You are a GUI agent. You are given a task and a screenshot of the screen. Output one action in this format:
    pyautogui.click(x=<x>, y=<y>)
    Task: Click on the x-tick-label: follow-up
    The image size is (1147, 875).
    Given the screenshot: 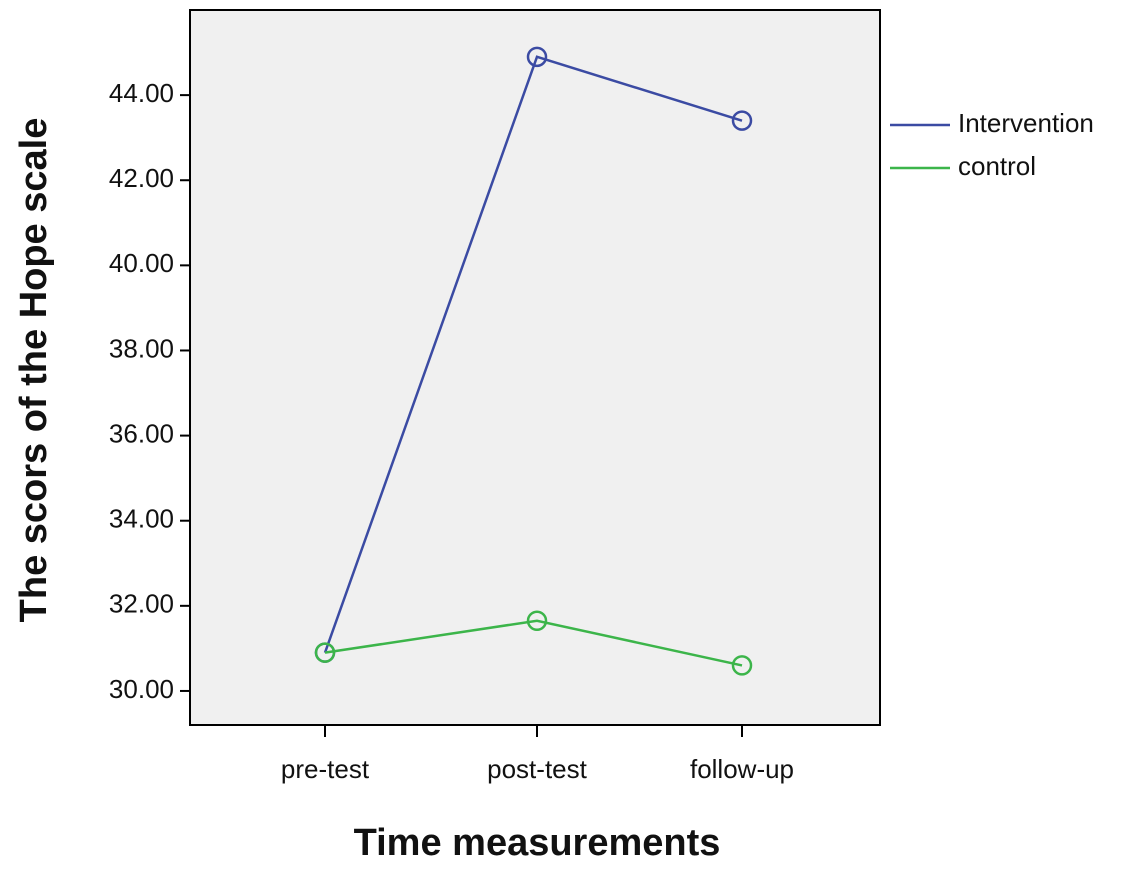 What is the action you would take?
    pyautogui.click(x=742, y=769)
    